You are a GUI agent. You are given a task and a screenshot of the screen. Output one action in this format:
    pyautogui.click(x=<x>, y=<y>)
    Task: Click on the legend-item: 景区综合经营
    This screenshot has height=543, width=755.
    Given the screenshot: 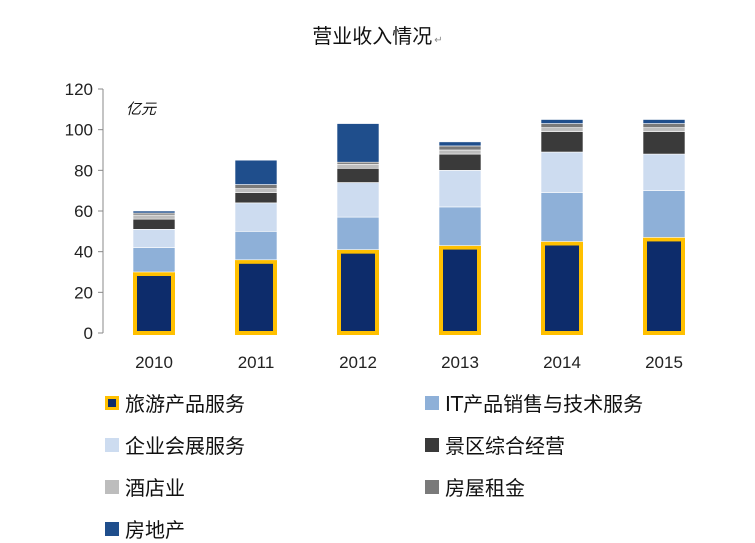 What is the action you would take?
    pyautogui.click(x=495, y=444)
    